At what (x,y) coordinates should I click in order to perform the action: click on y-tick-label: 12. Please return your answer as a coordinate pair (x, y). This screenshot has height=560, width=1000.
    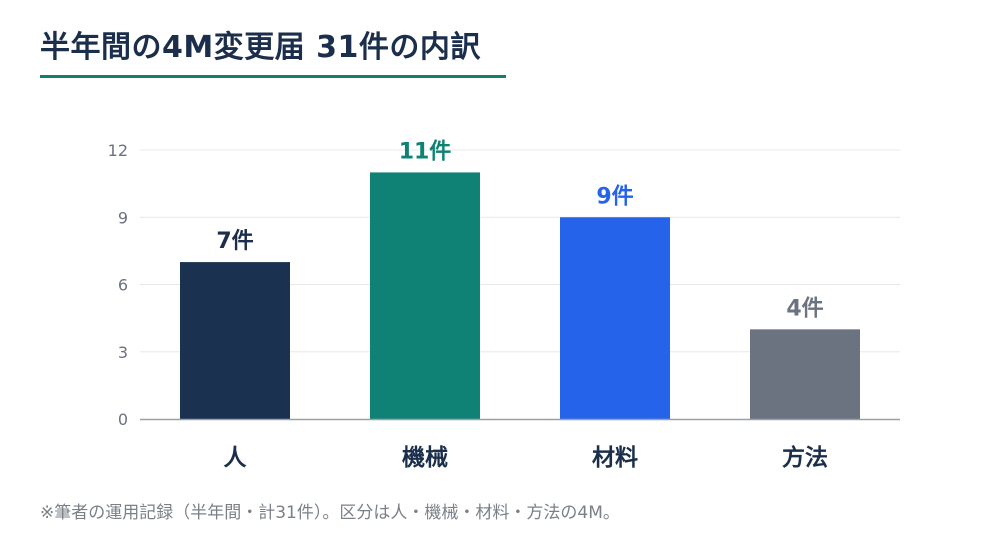
    Looking at the image, I should click on (118, 150).